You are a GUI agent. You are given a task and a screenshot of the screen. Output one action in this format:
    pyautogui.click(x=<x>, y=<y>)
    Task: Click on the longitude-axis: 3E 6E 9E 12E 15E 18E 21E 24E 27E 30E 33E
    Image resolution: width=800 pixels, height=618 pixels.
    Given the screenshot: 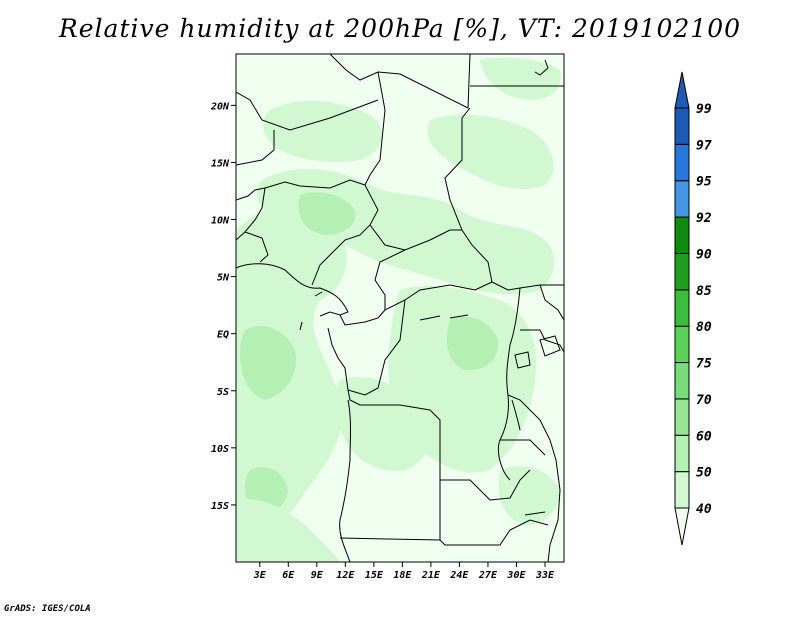 What is the action you would take?
    pyautogui.click(x=404, y=571)
    